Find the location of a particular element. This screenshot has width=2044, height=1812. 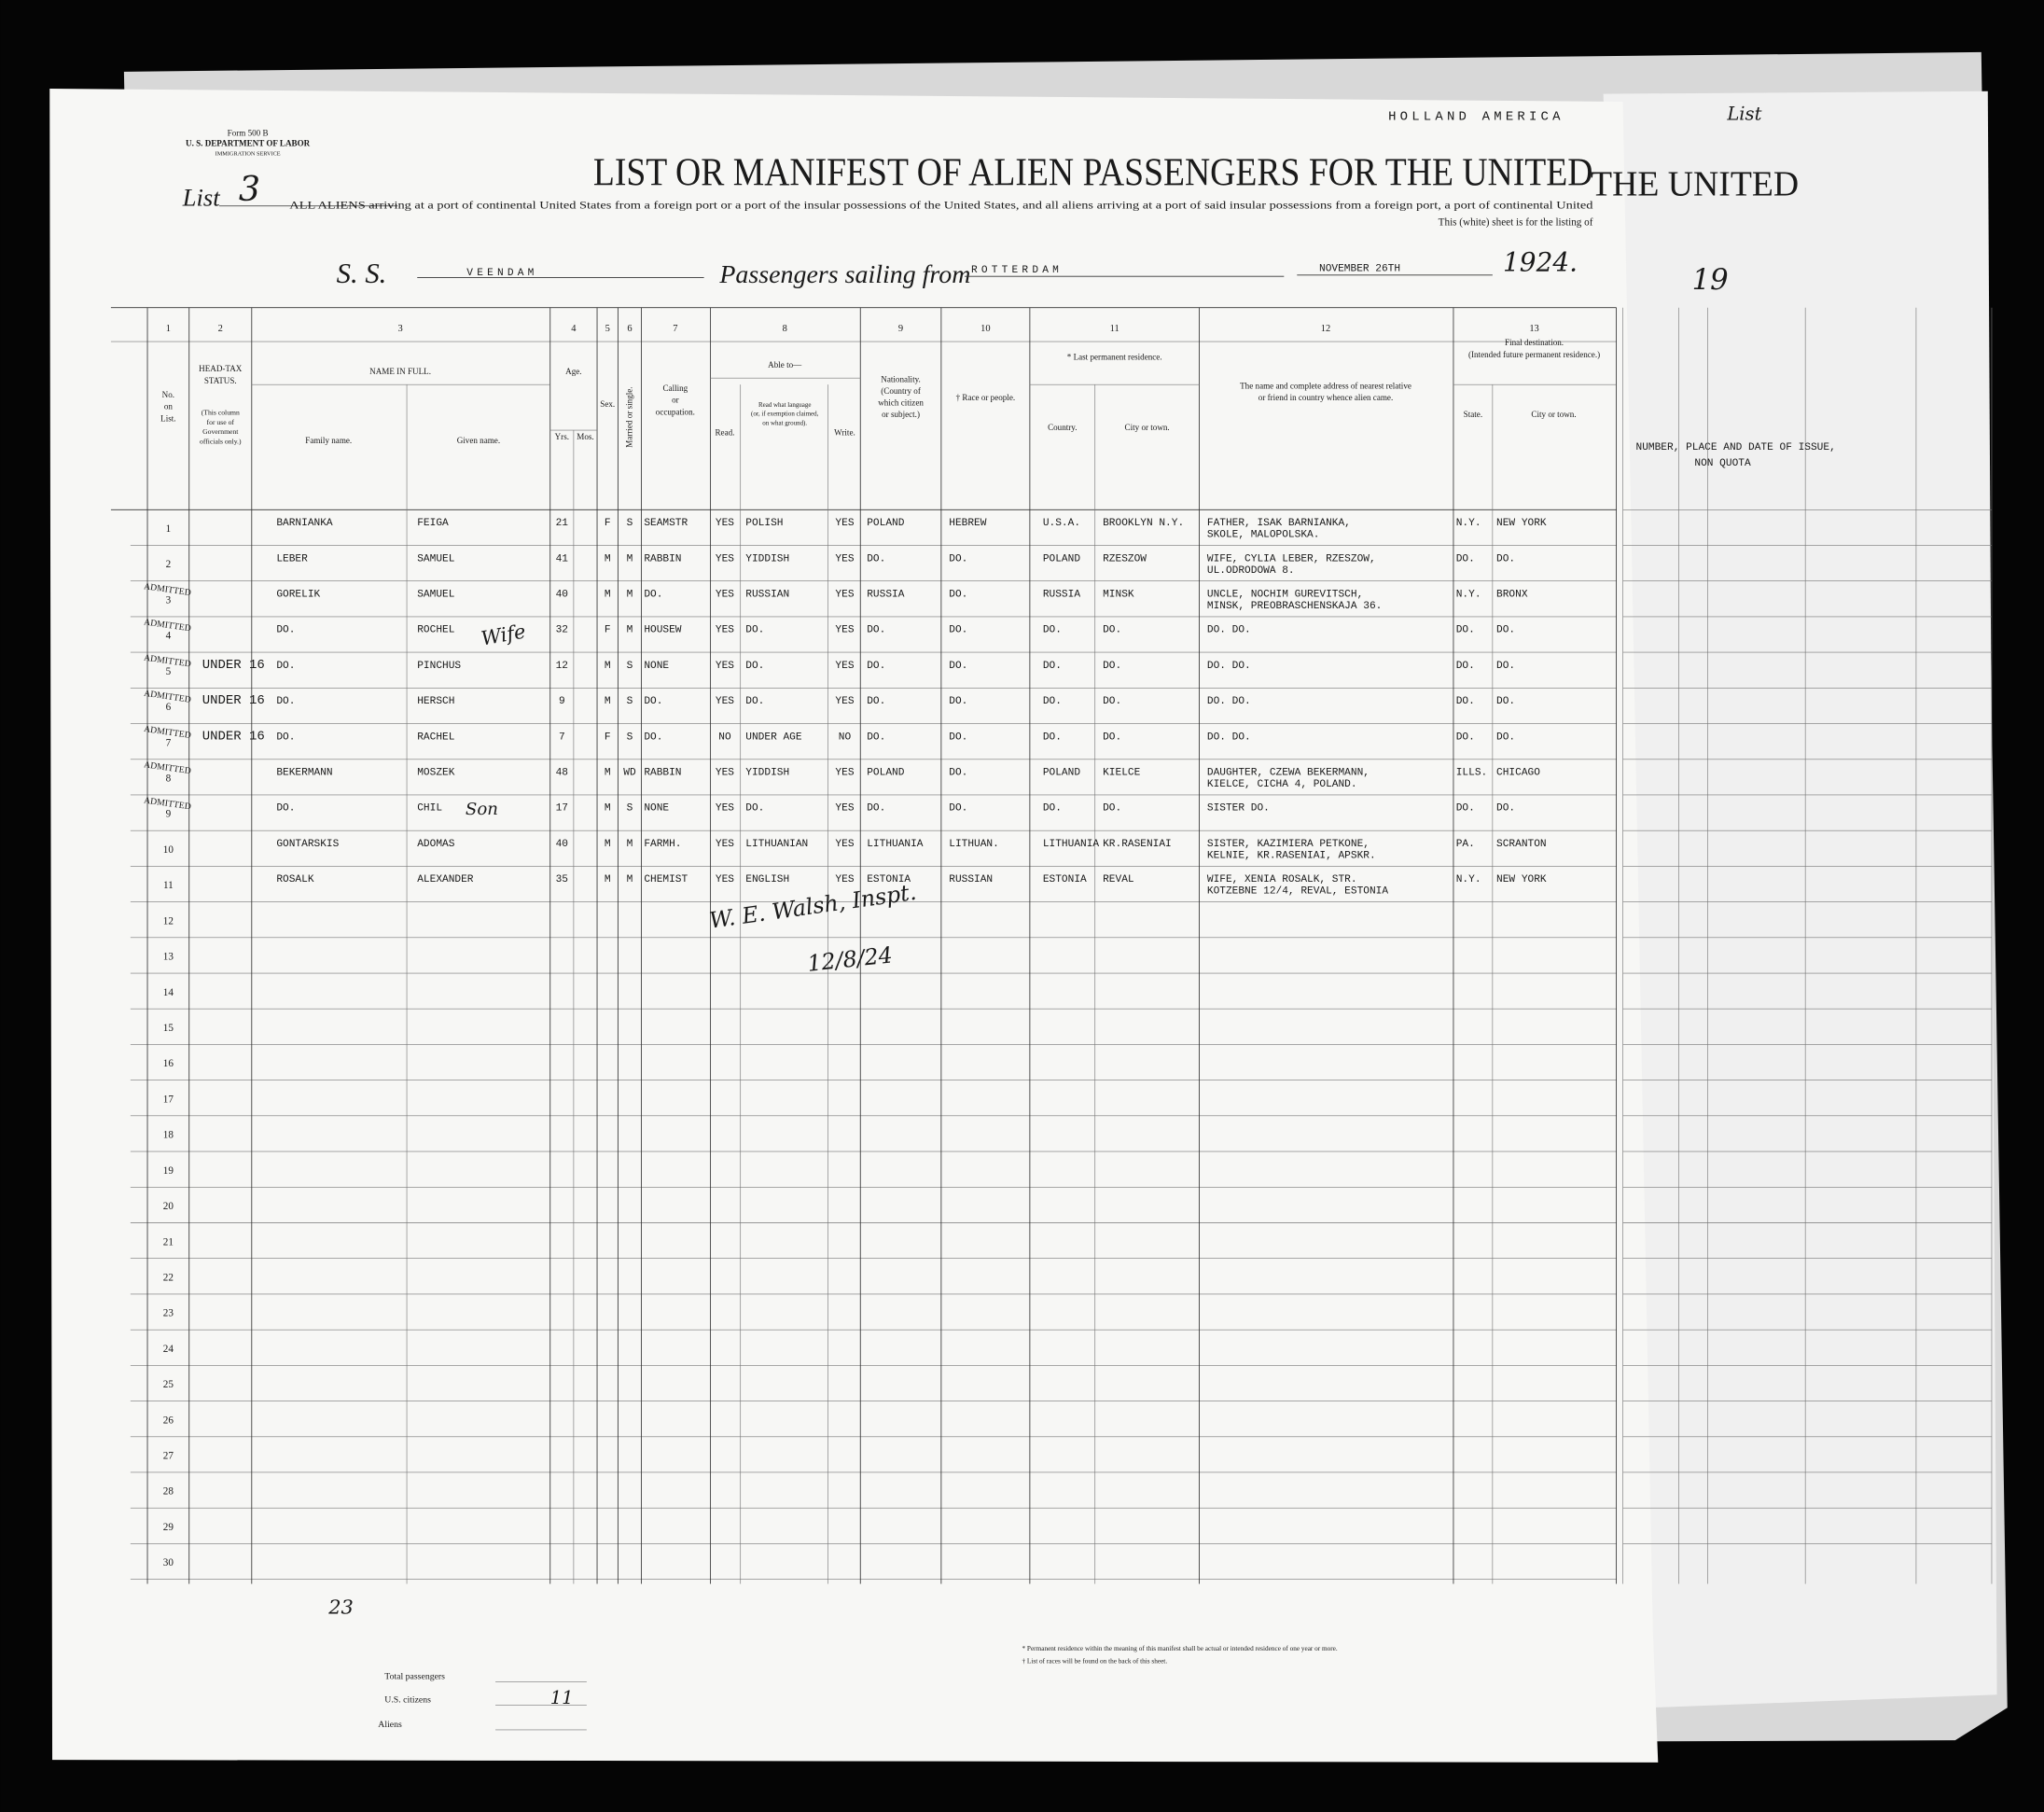

cell-given: ADOMAS is located at coordinates (435, 844).